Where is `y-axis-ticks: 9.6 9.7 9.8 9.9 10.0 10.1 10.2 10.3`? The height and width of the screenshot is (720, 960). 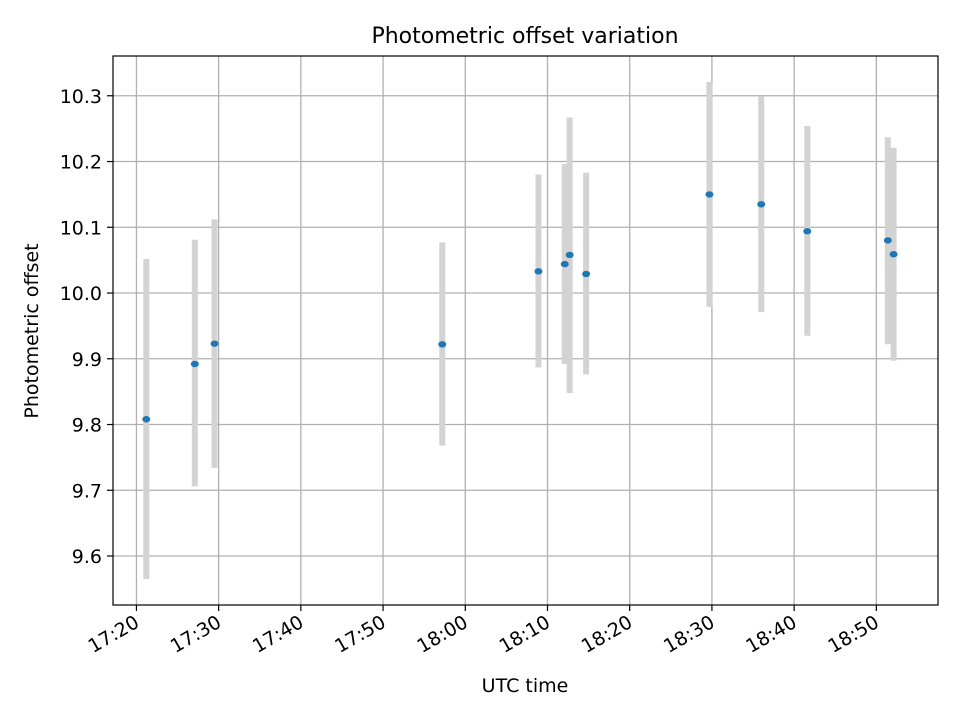
y-axis-ticks: 9.6 9.7 9.8 9.9 10.0 10.1 10.2 10.3 is located at coordinates (86, 327).